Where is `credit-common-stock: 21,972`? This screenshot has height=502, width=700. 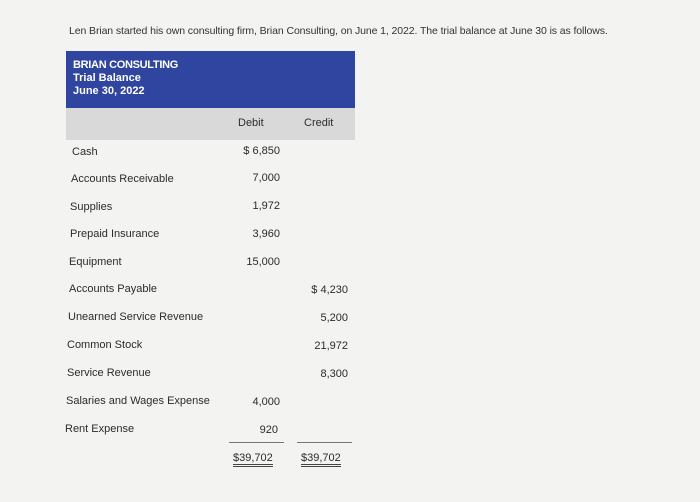
credit-common-stock: 21,972 is located at coordinates (331, 346).